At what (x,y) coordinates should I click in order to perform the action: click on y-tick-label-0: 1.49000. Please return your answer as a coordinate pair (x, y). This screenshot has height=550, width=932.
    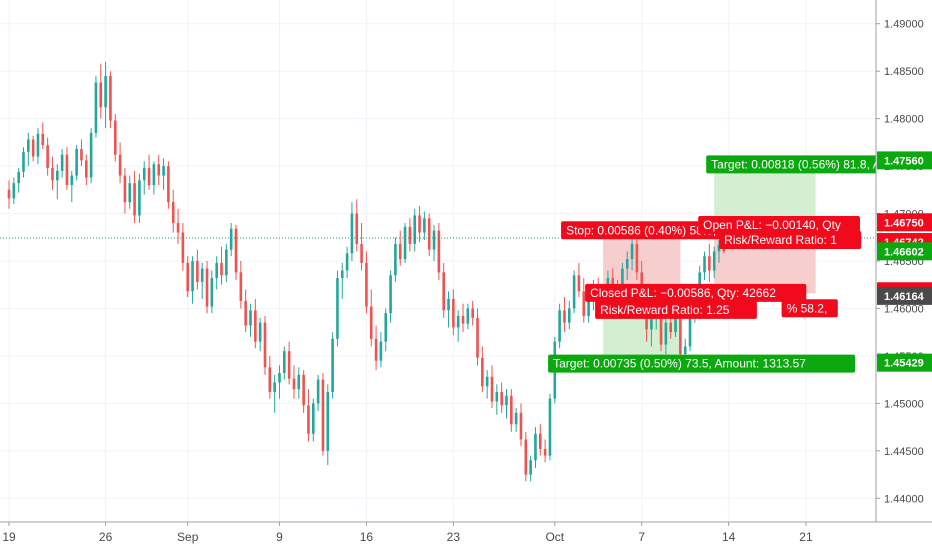
    Looking at the image, I should click on (904, 25).